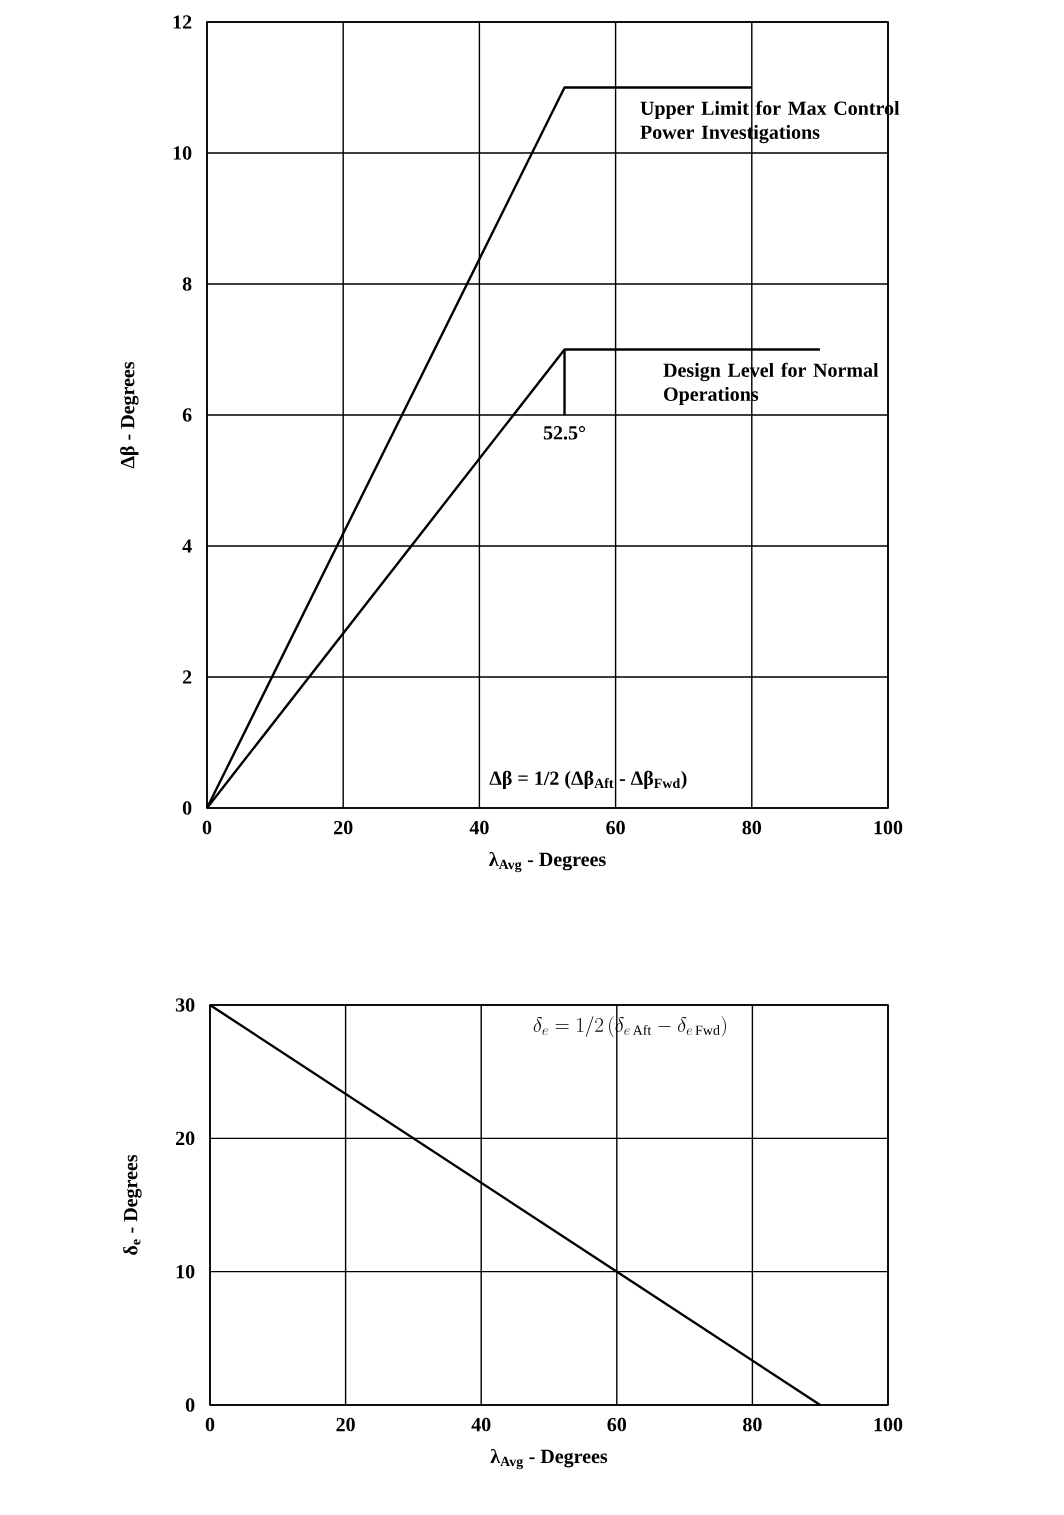 The width and height of the screenshot is (1064, 1515). Describe the element at coordinates (187, 284) in the screenshot. I see `y-tick-label: 8` at that location.